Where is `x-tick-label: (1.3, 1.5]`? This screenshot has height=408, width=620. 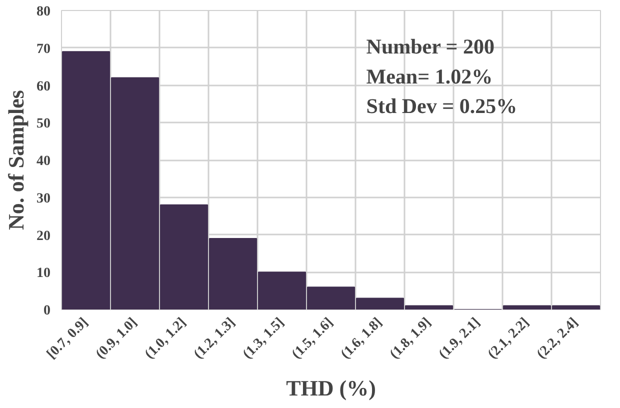 x-tick-label: (1.3, 1.5] is located at coordinates (264, 338).